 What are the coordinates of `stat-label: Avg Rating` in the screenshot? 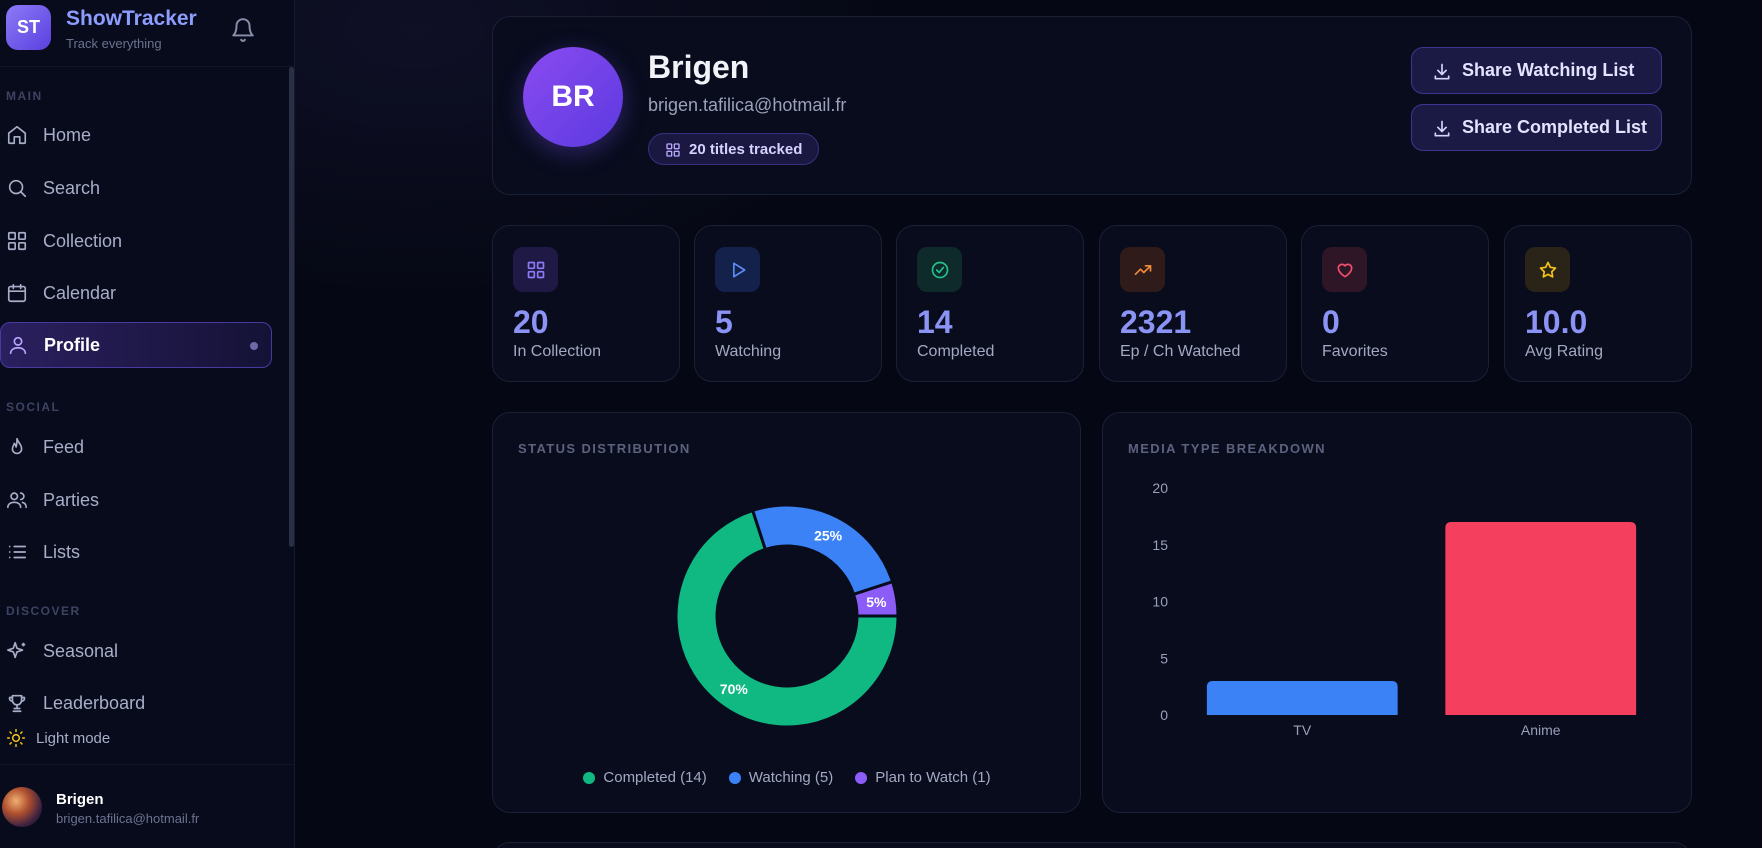 It's located at (1564, 351).